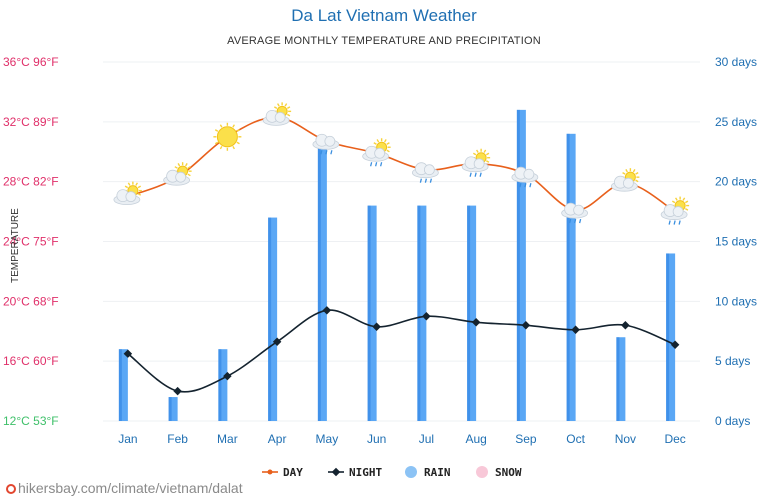 The image size is (768, 500). What do you see at coordinates (365, 472) in the screenshot?
I see `legend-label: NIGHT` at bounding box center [365, 472].